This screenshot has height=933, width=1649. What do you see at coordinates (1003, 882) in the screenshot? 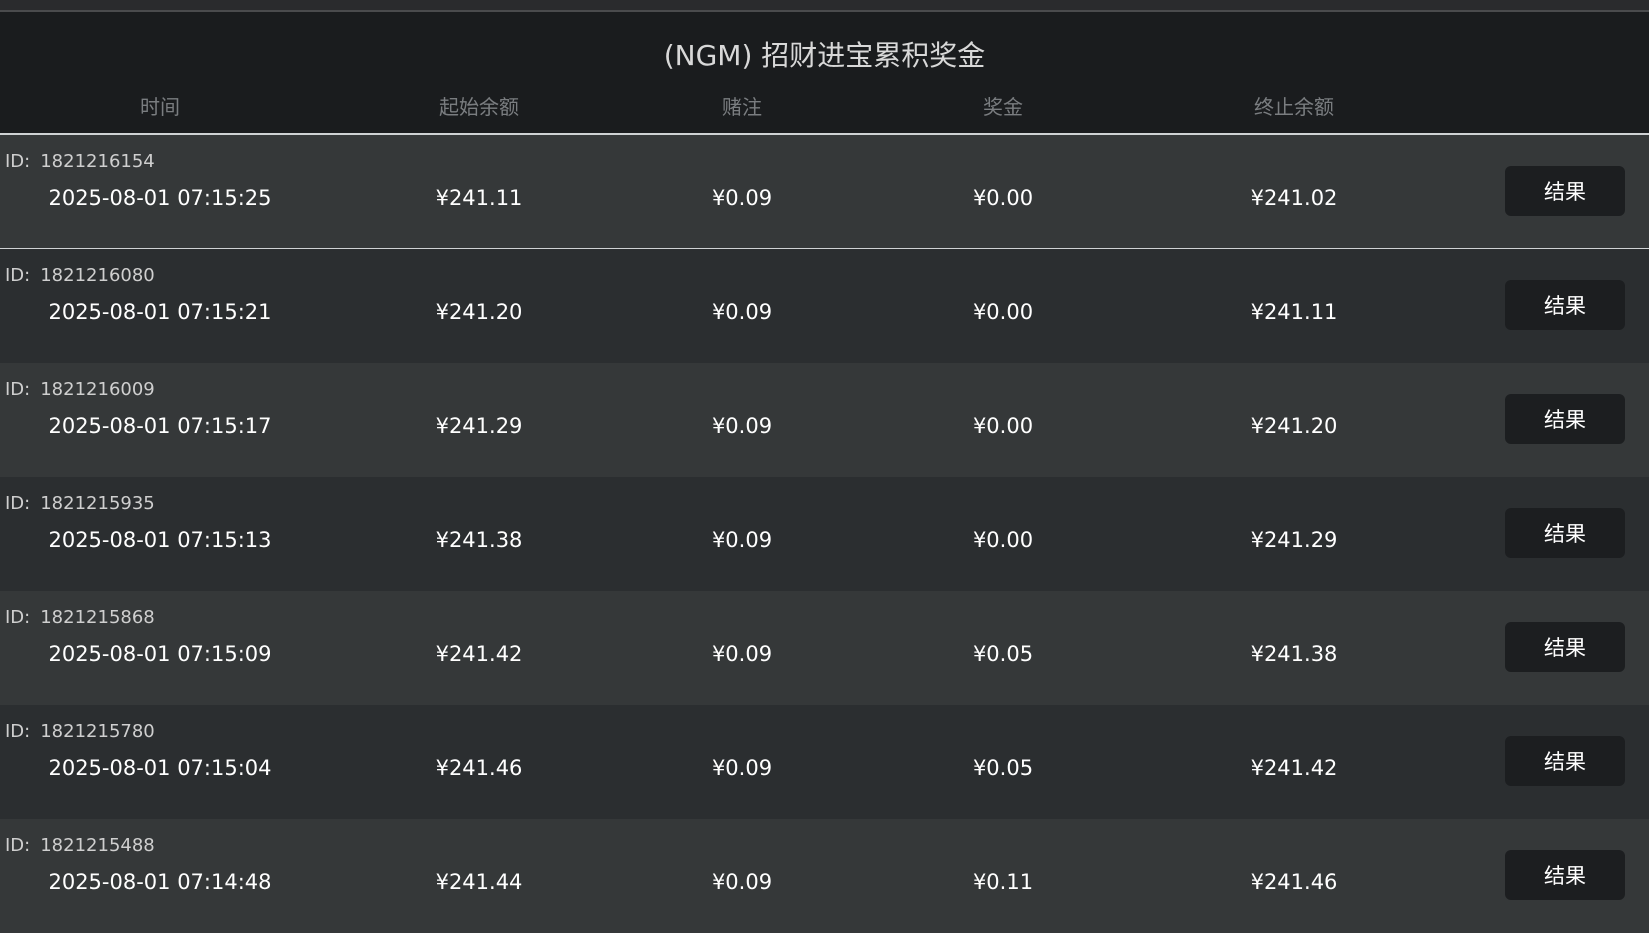
I see `cell-prize: ¥0.11` at bounding box center [1003, 882].